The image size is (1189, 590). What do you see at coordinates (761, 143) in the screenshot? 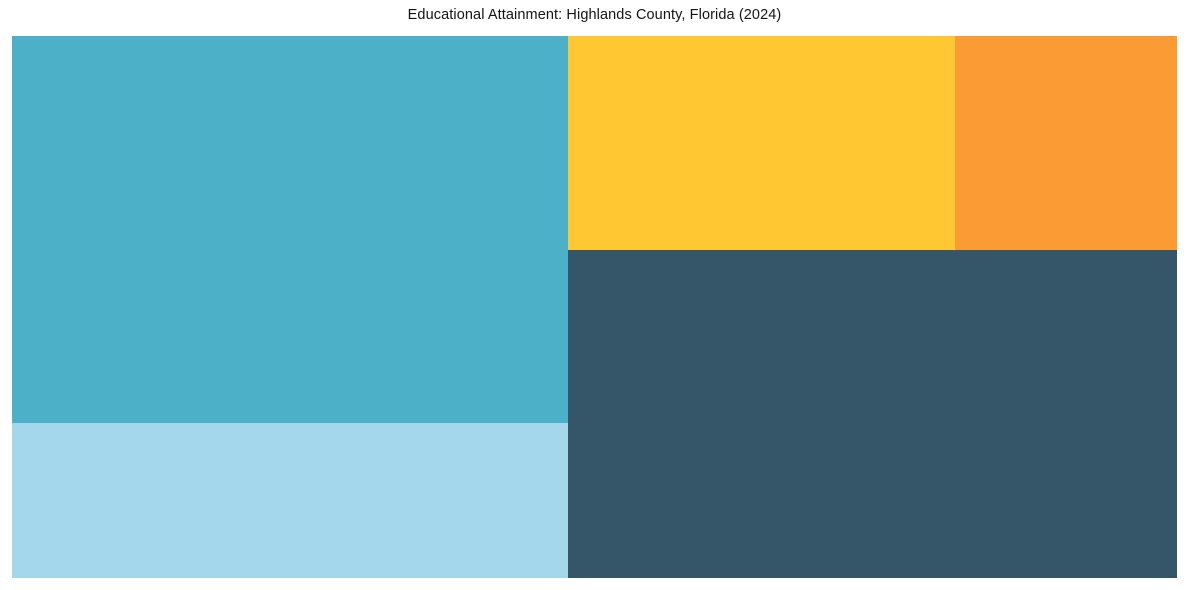
I see `treemap-tile-bachelors-degree: Bachelor's degree` at bounding box center [761, 143].